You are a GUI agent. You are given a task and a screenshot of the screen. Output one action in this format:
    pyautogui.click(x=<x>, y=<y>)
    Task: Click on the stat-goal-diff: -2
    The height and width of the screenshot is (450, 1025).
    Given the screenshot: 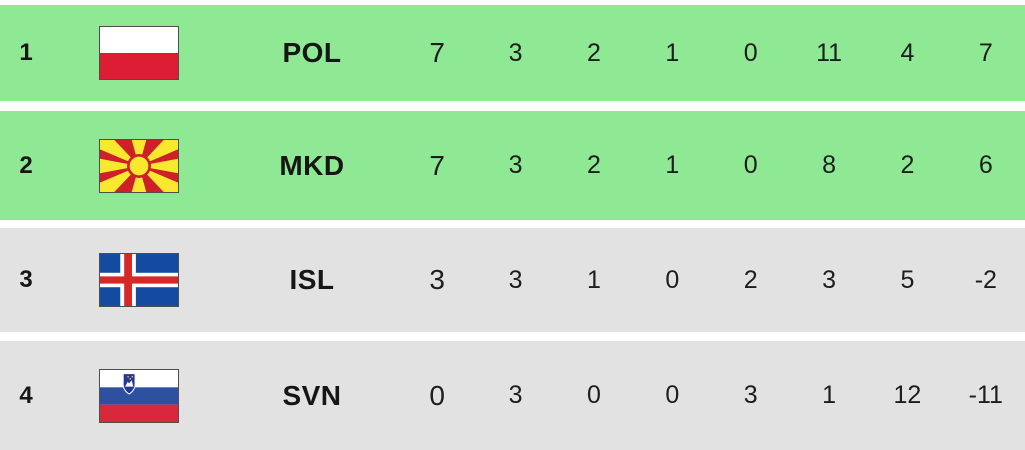 What is the action you would take?
    pyautogui.click(x=985, y=279)
    